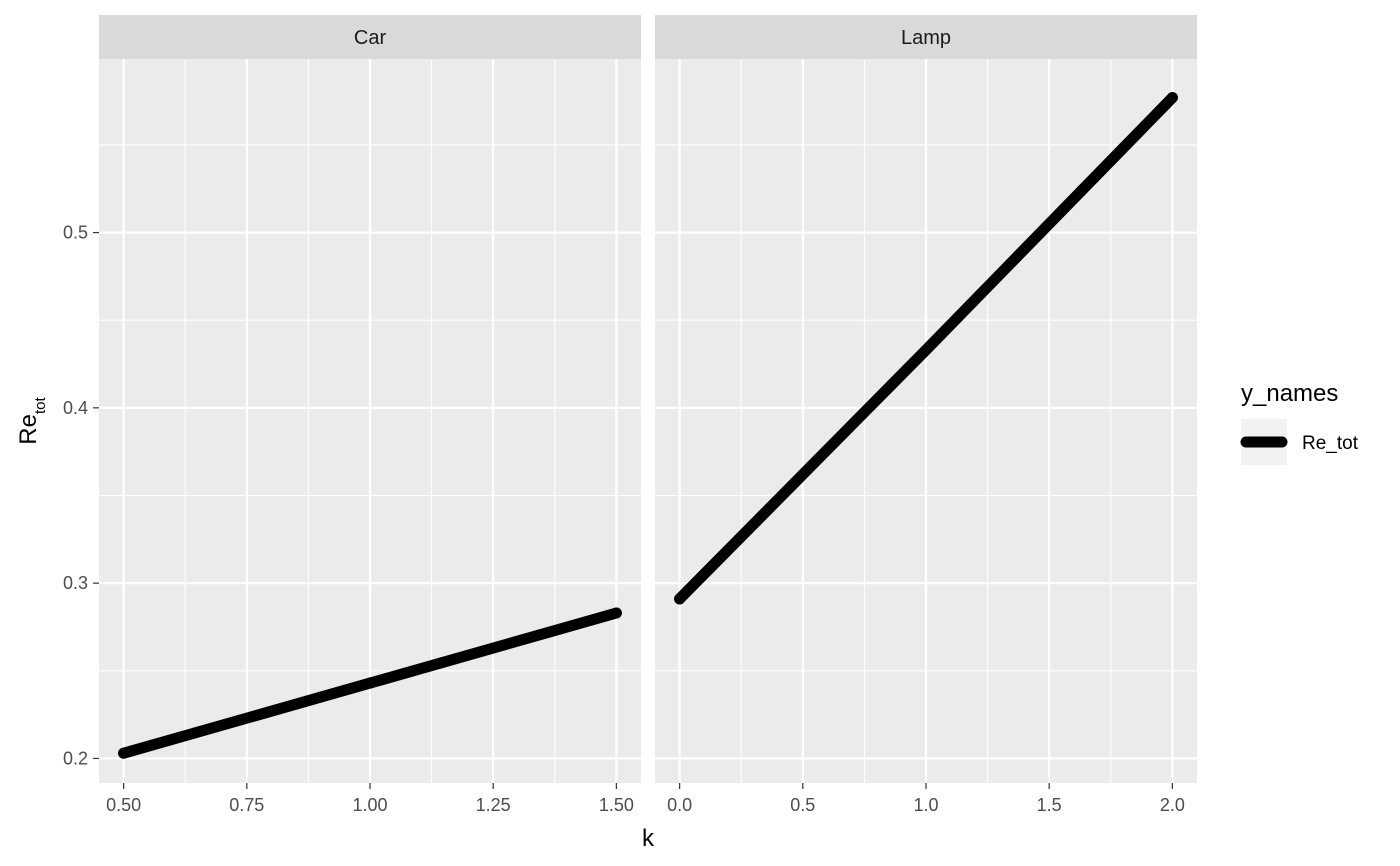 The width and height of the screenshot is (1400, 866). I want to click on x-tick-label: 0.50, so click(123, 805).